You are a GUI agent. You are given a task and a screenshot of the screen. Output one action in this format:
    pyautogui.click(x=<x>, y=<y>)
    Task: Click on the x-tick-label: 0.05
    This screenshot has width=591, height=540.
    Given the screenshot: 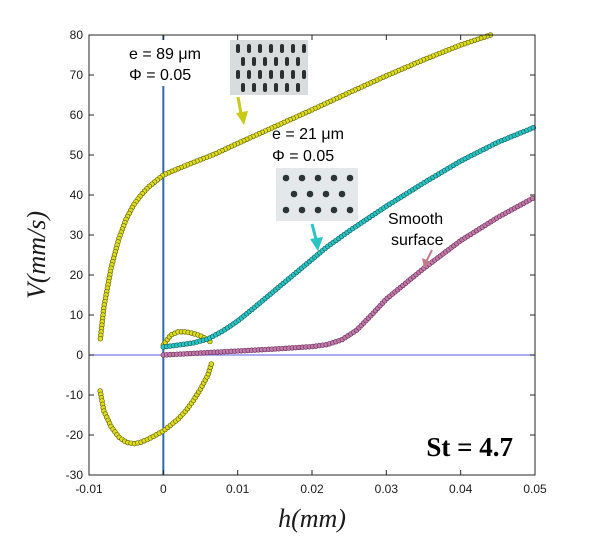 What is the action you would take?
    pyautogui.click(x=535, y=489)
    